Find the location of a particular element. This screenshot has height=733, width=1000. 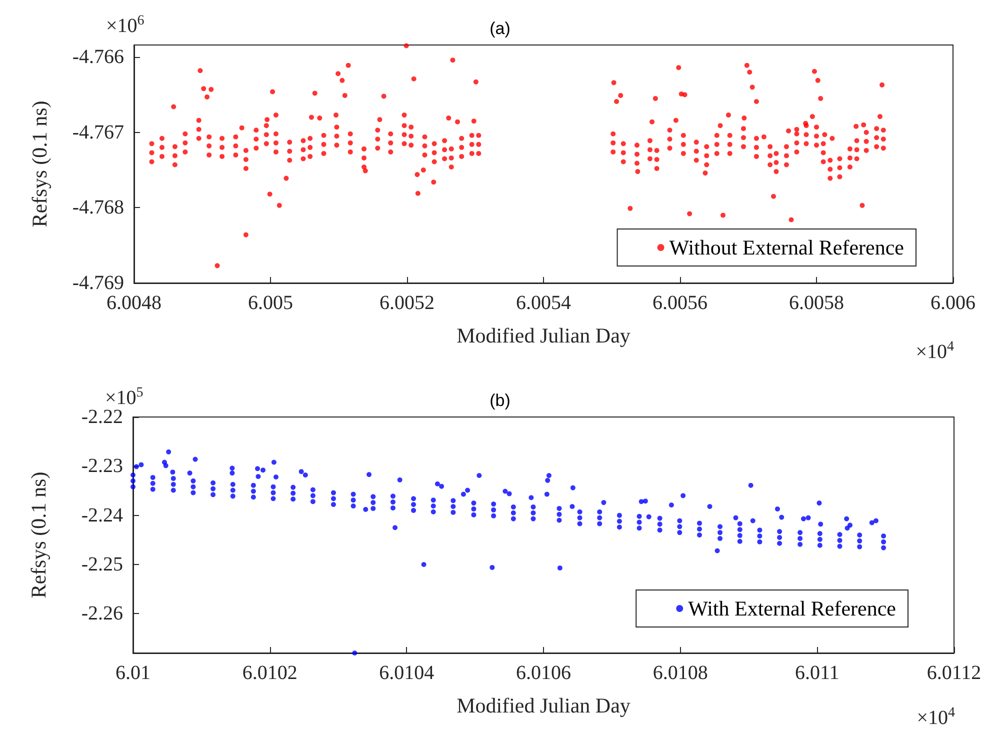

y-tick-label: -4.768 is located at coordinates (98, 207).